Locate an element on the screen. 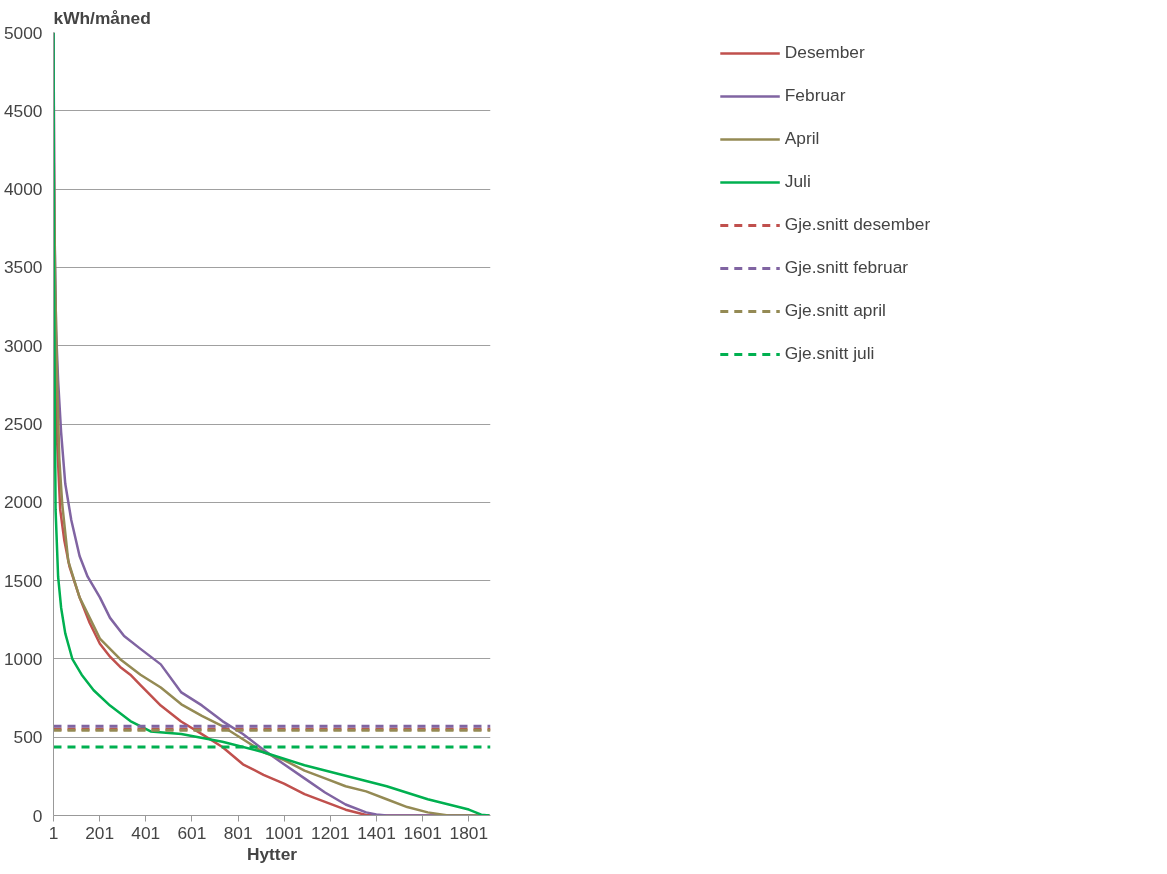 The height and width of the screenshot is (874, 1167). x-tick-label: 401 is located at coordinates (146, 832).